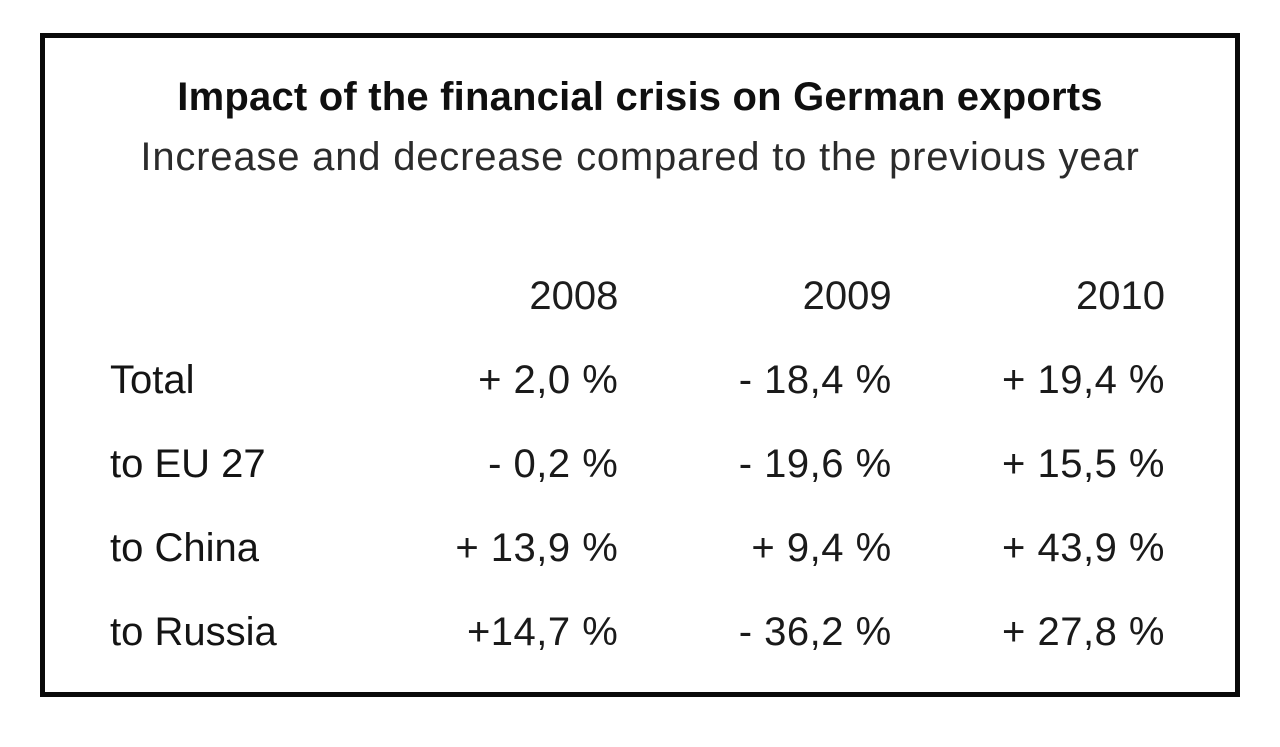 Image resolution: width=1280 pixels, height=747 pixels. I want to click on row-label: to Russia, so click(193, 631).